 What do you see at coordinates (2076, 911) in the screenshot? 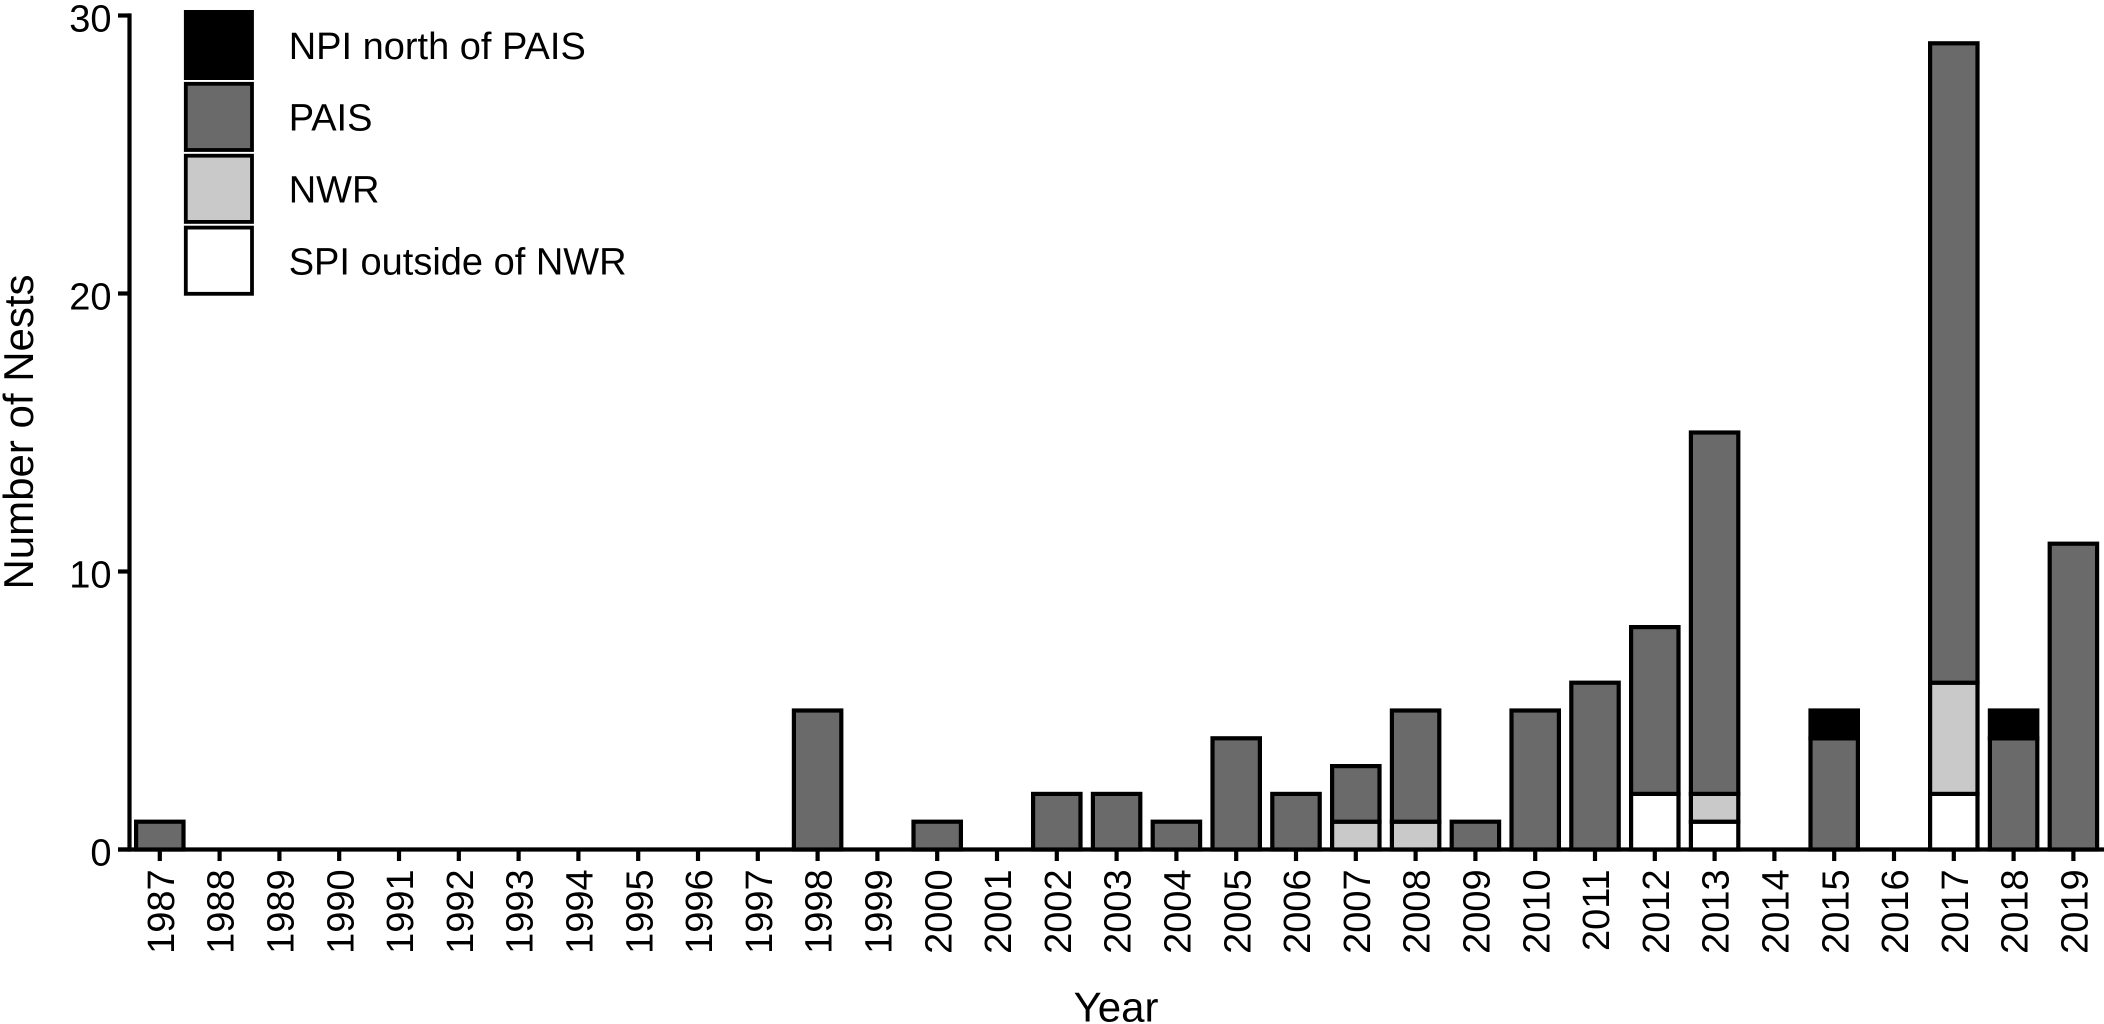
I see `svg-text: 2019` at bounding box center [2076, 911].